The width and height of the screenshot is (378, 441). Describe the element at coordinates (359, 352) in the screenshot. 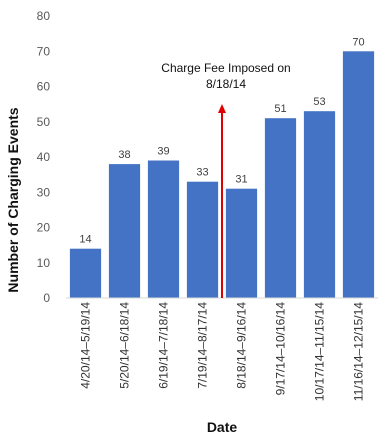

I see `x-tick-label: 11/16/14–12/15/14` at that location.